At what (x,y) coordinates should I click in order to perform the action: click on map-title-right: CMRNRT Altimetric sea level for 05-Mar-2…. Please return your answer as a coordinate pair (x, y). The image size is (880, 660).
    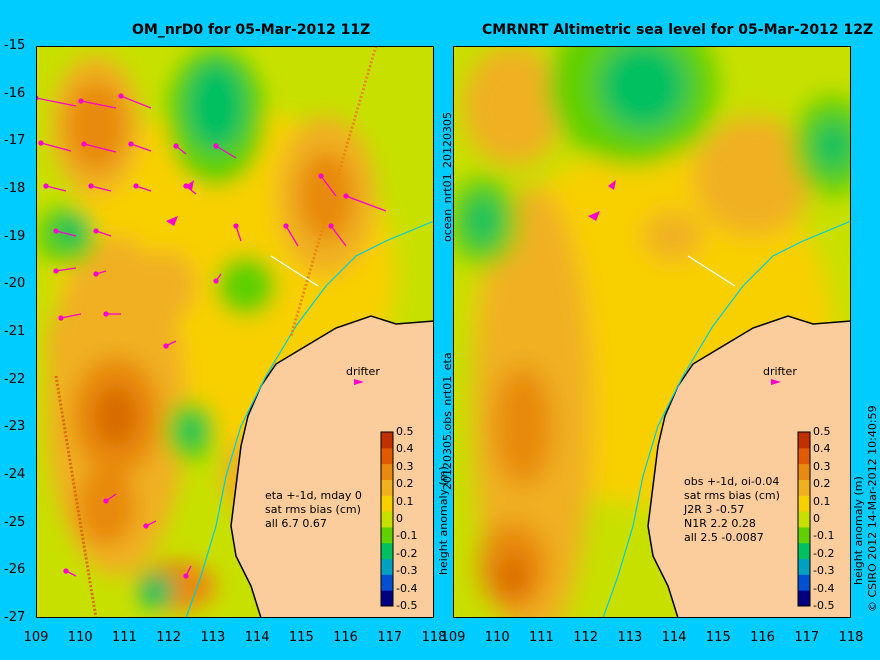
    Looking at the image, I should click on (678, 30).